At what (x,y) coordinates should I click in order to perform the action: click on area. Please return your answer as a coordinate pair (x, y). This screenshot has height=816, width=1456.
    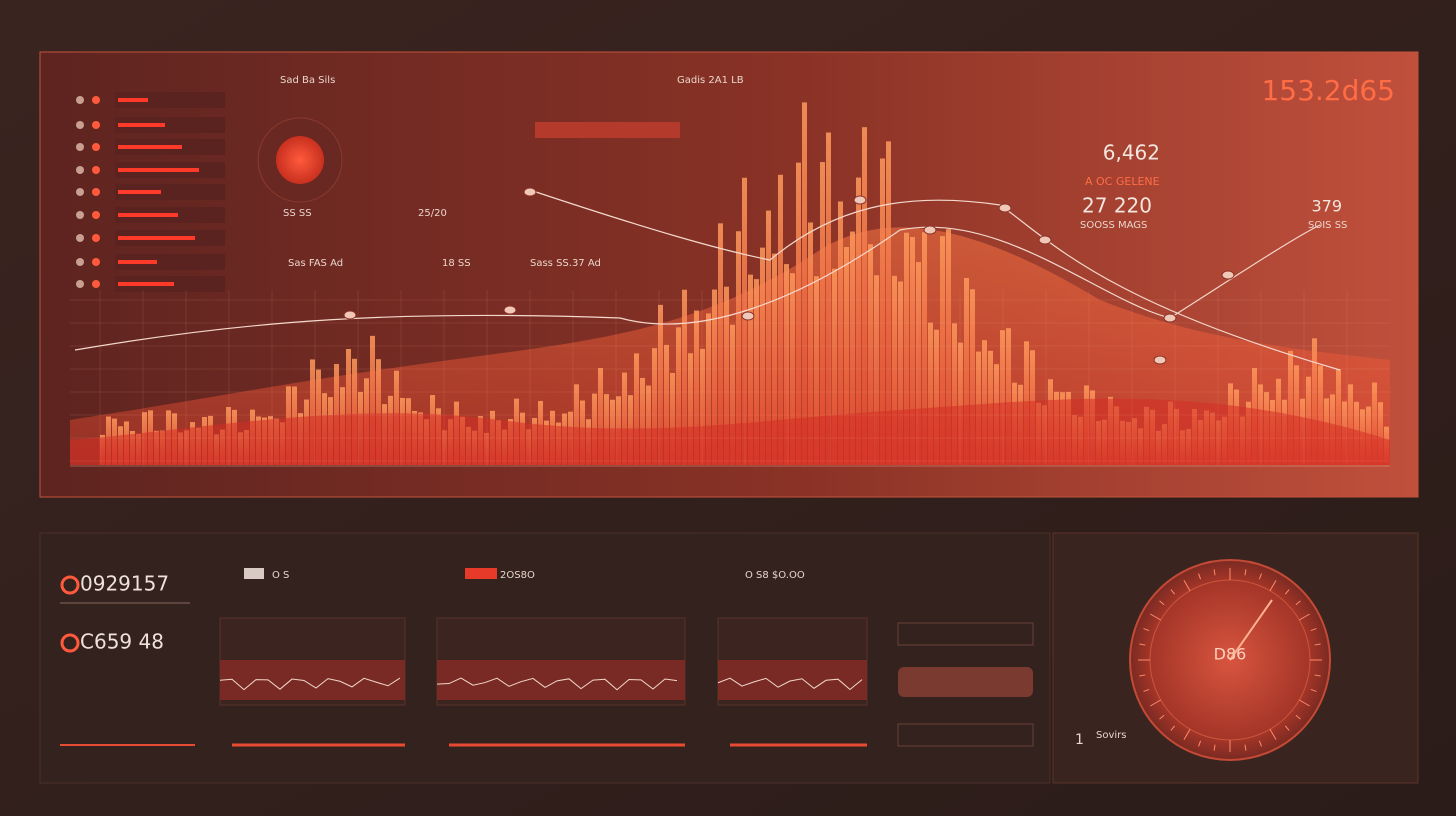
    Looking at the image, I should click on (730, 431).